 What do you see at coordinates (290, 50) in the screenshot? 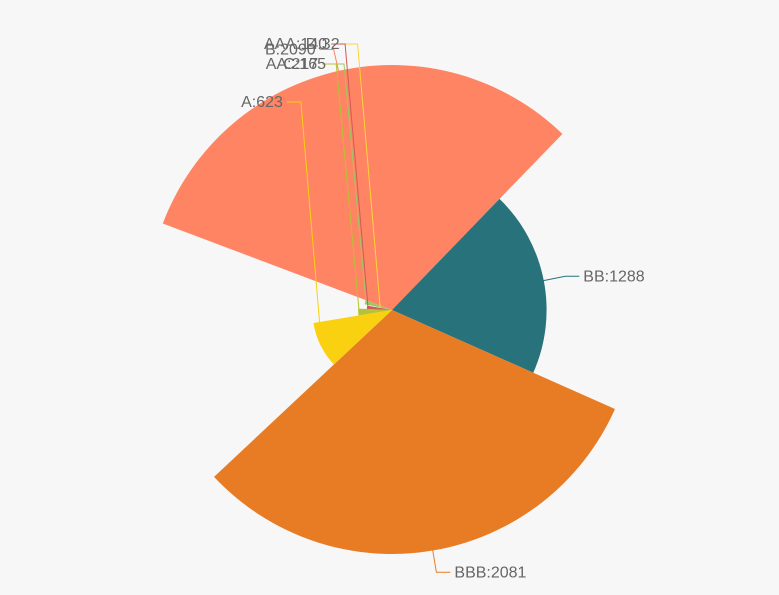
I see `slice-label-b: B:2090` at bounding box center [290, 50].